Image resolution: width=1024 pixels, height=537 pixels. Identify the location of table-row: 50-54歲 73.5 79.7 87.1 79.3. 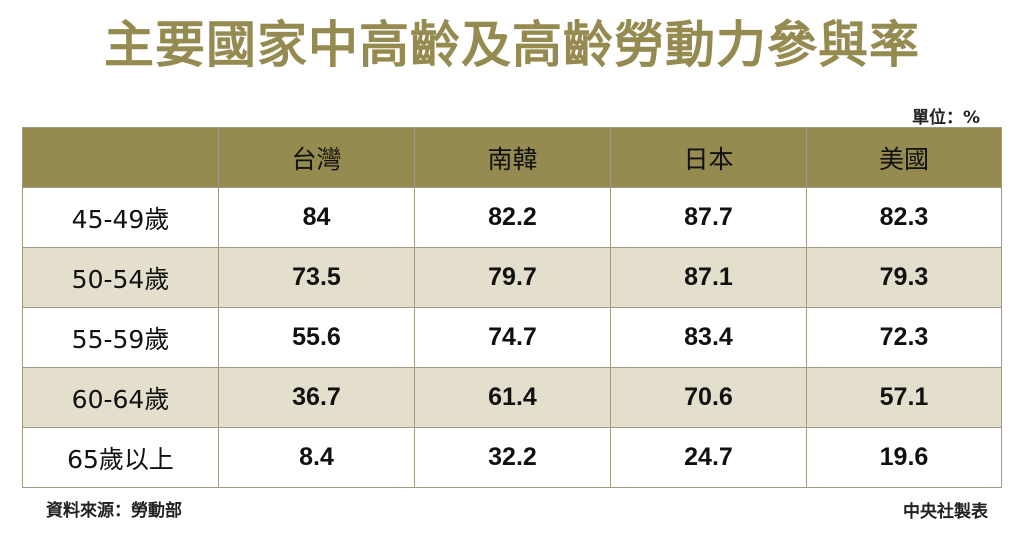
(512, 277).